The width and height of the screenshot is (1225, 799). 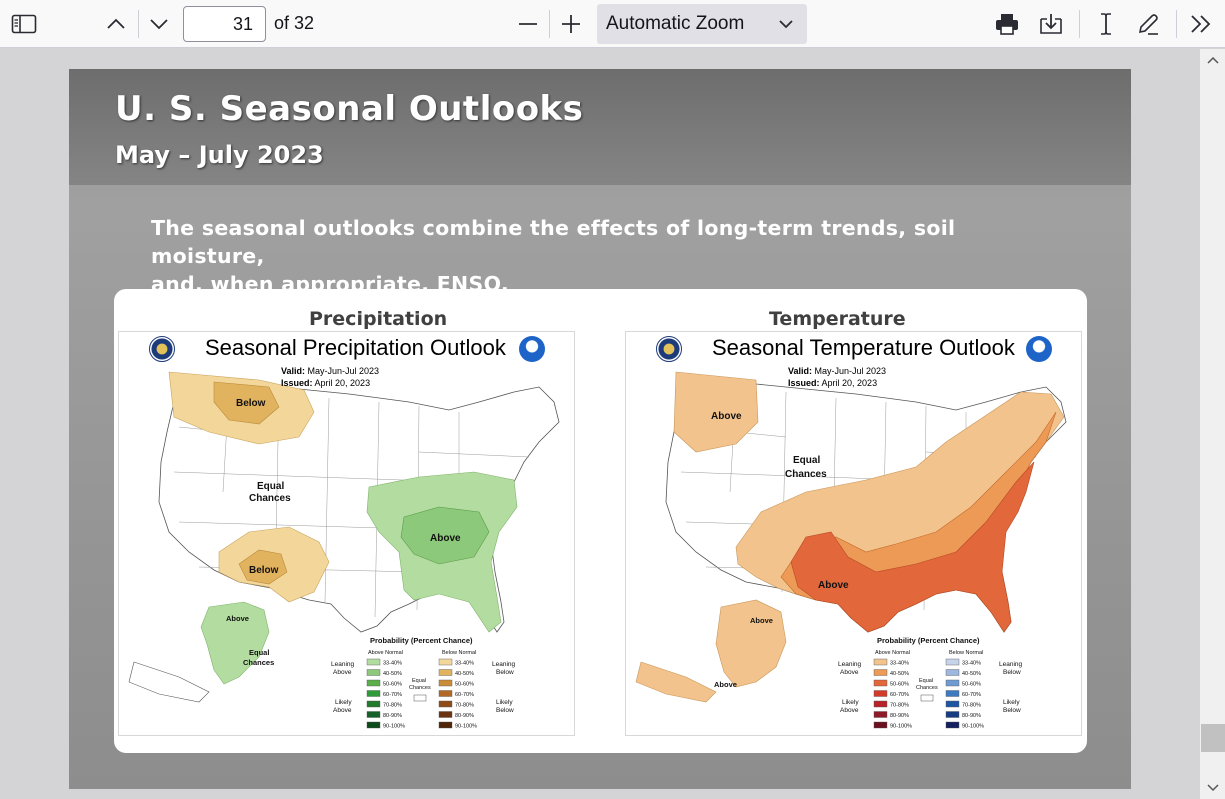 I want to click on draw-pen-icon, so click(x=1148, y=24).